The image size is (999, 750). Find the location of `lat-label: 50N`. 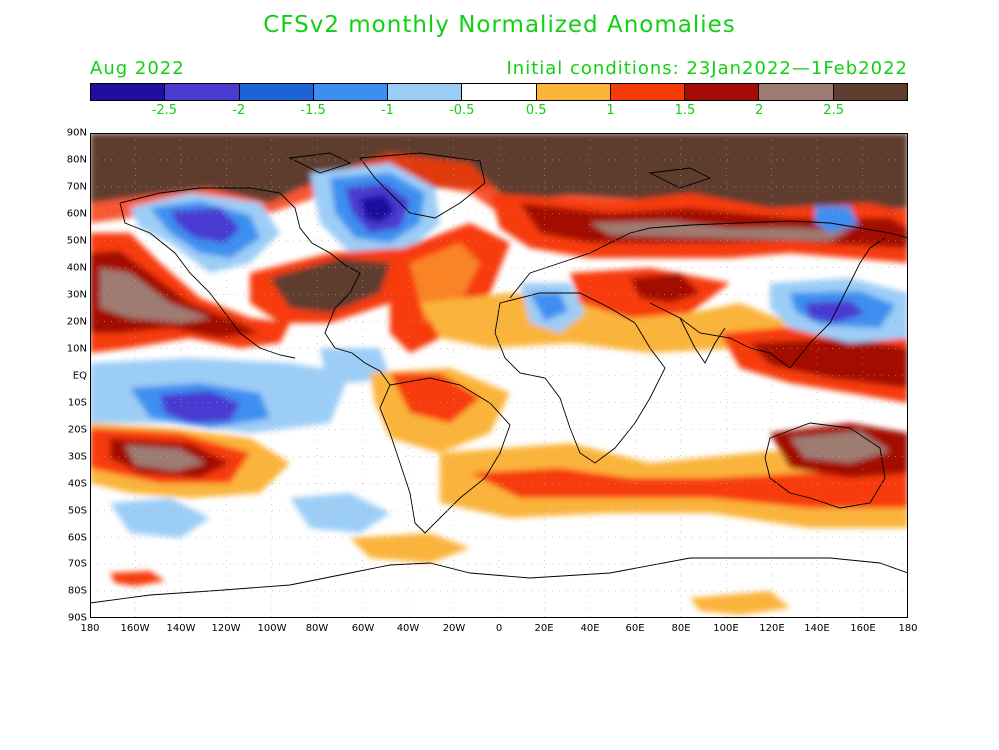

lat-label: 50N is located at coordinates (76, 241).